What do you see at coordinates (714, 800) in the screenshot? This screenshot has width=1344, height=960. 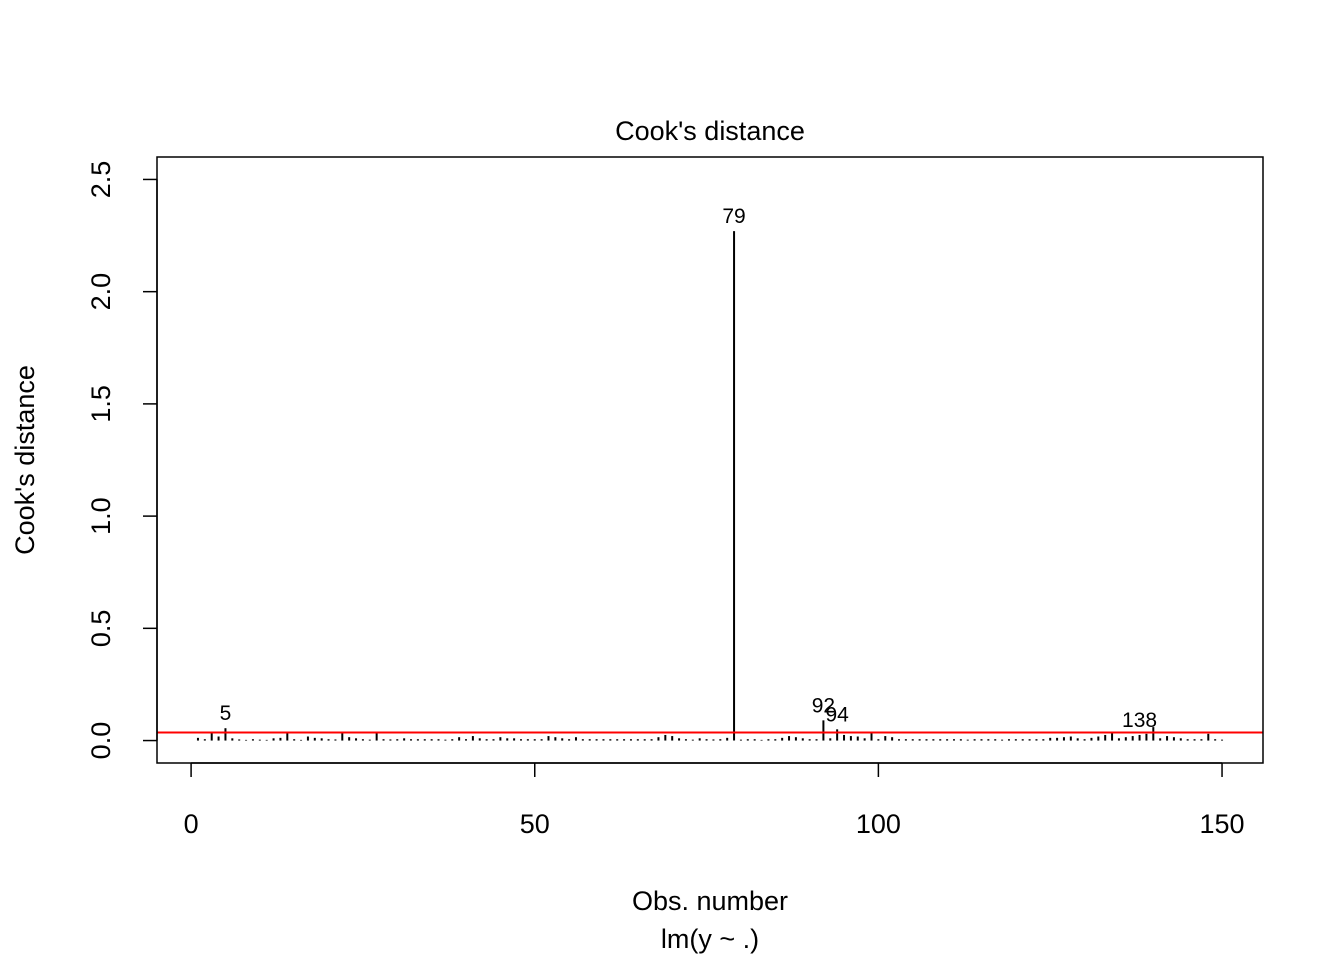 I see `x-axis: 0 50 100 150` at bounding box center [714, 800].